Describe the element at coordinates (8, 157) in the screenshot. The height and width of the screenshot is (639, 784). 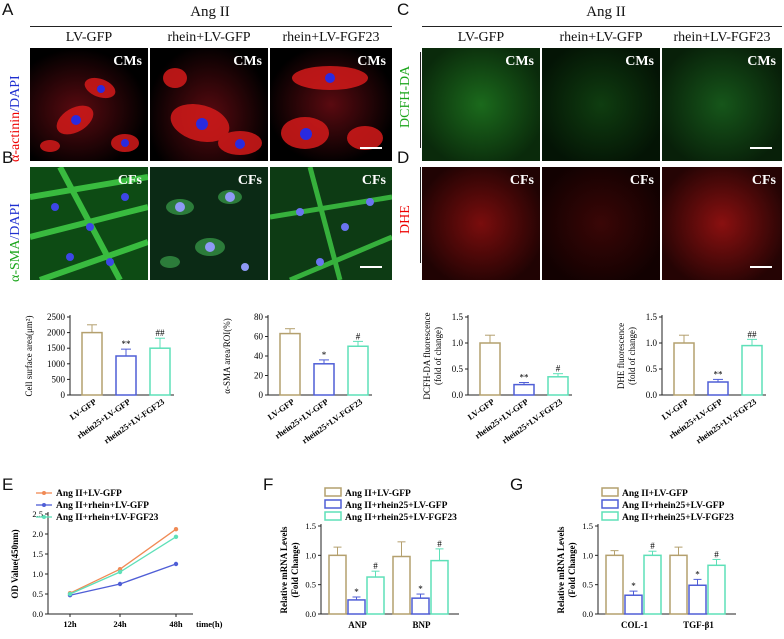
I see `panel-label-b: B` at that location.